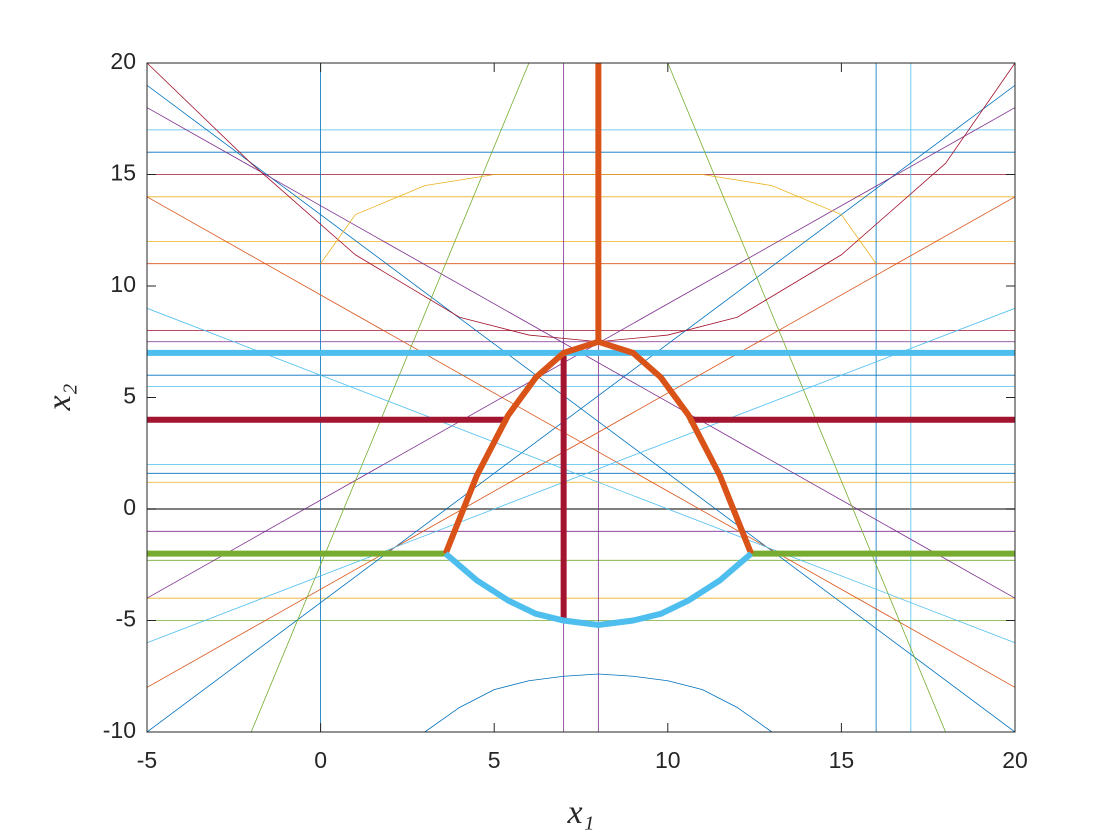 The width and height of the screenshot is (1120, 840). I want to click on y-tick-label: 5, so click(129, 396).